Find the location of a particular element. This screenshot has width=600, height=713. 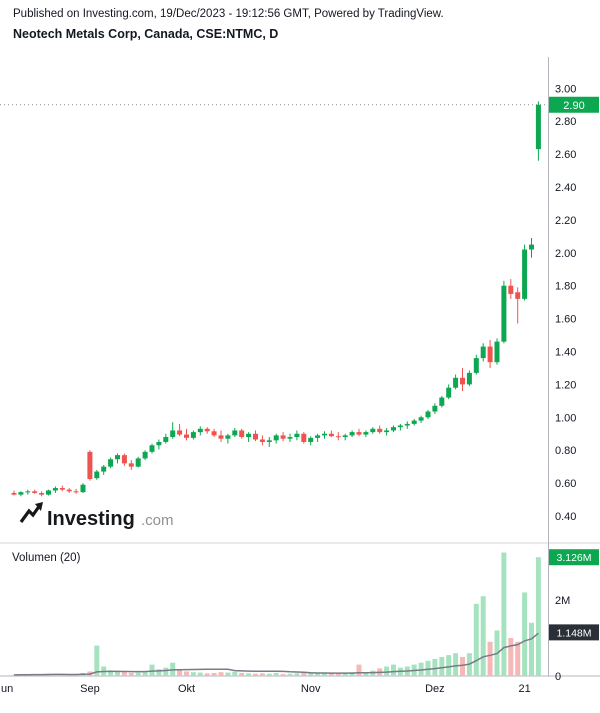

price-tick-label: 2.40 is located at coordinates (565, 188).